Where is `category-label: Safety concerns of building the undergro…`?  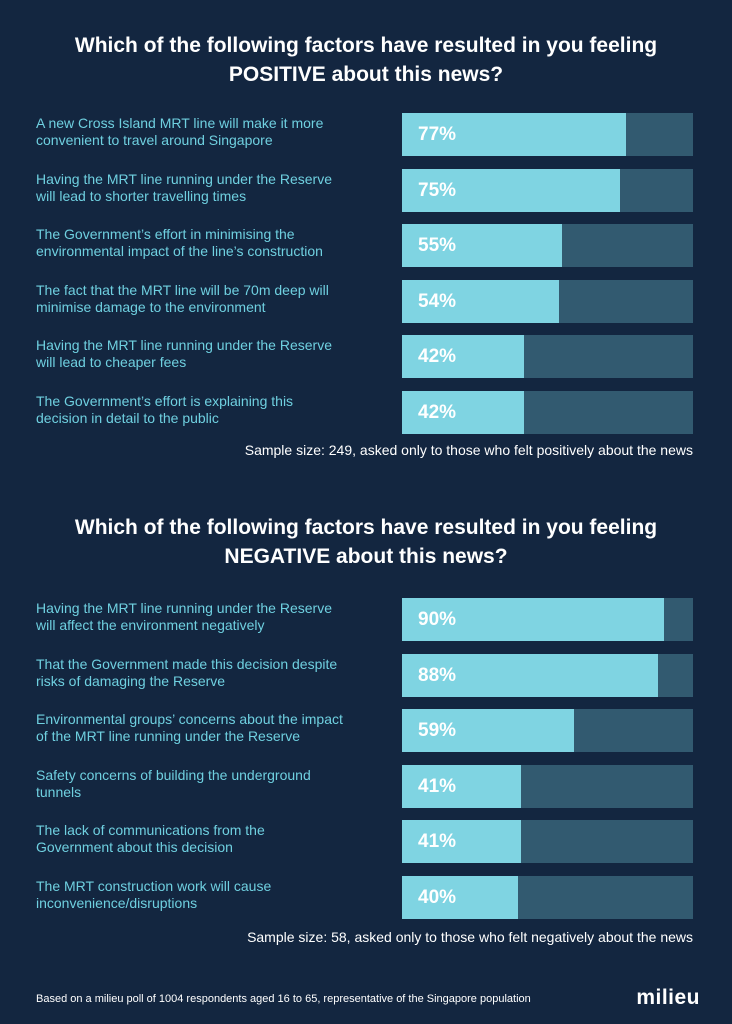
category-label: Safety concerns of building the undergro… is located at coordinates (215, 784).